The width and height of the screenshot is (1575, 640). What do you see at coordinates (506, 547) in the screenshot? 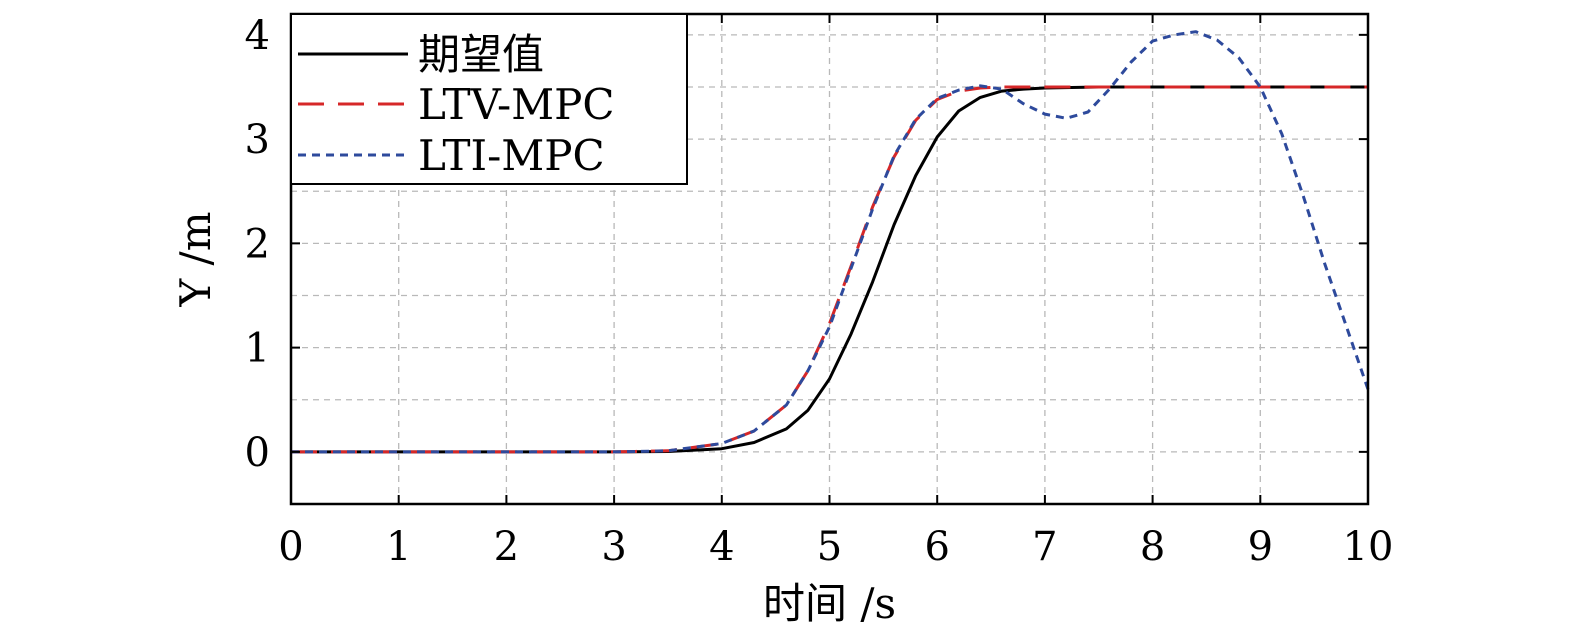
I see `x-tick-label: 2` at bounding box center [506, 547].